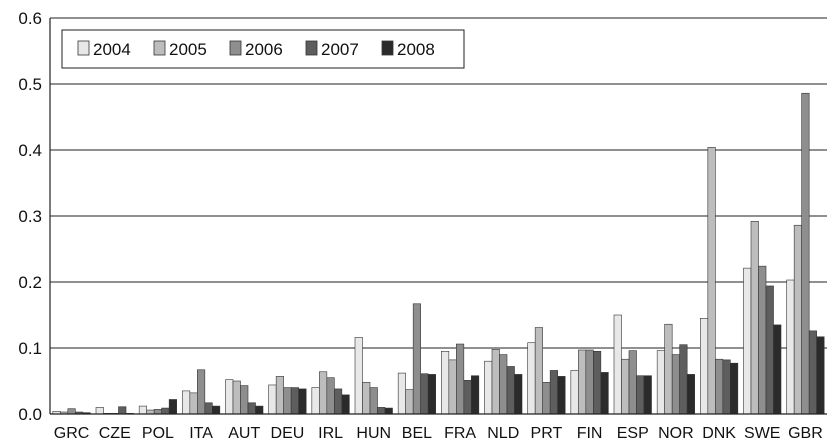 The image size is (831, 444). What do you see at coordinates (172, 407) in the screenshot?
I see `bar-pol-2008` at bounding box center [172, 407].